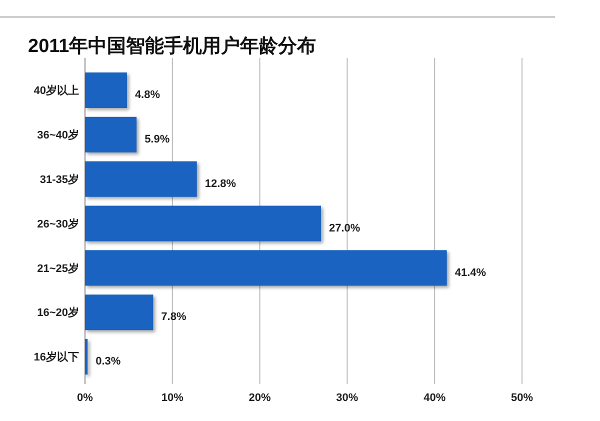 The image size is (600, 421). I want to click on chart-title: 2011年中国智能手机用户年龄分布, so click(172, 46).